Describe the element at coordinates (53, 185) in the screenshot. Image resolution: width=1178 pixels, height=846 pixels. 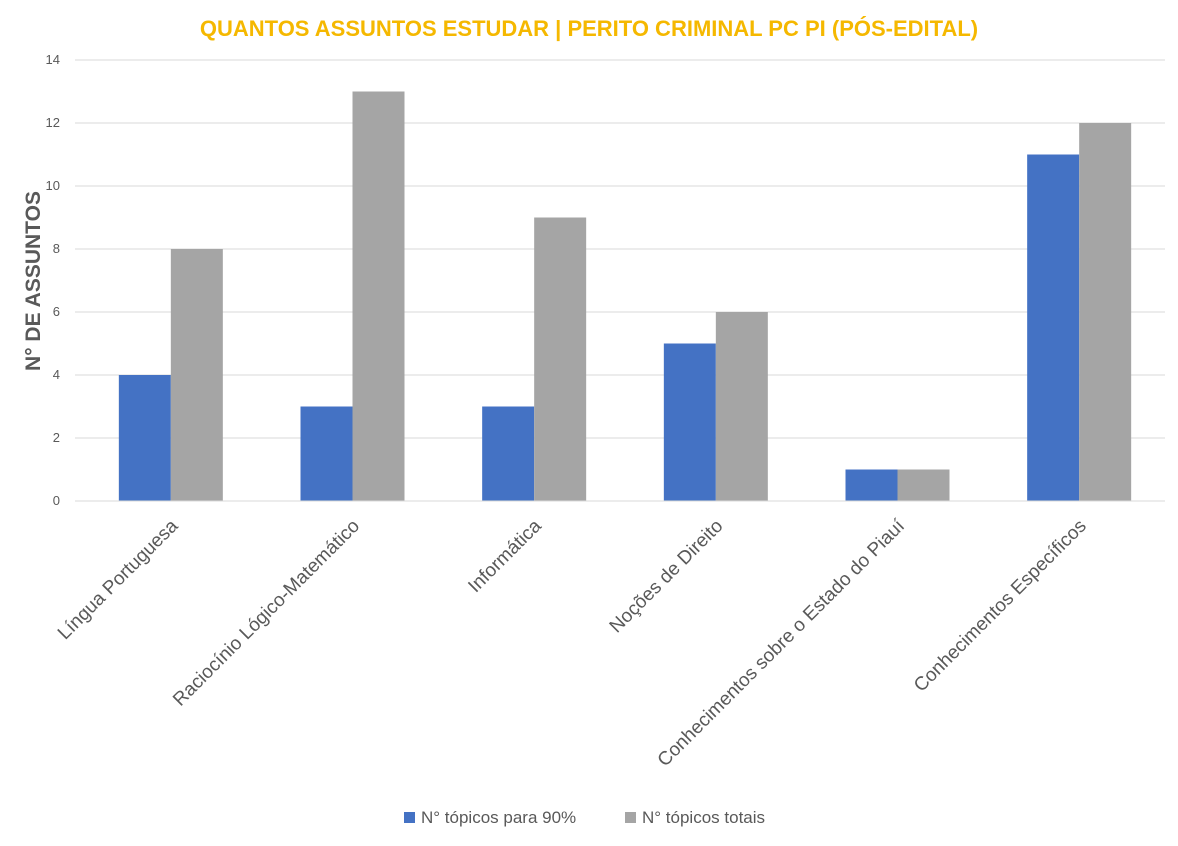
I see `y-tick-label: 10` at that location.